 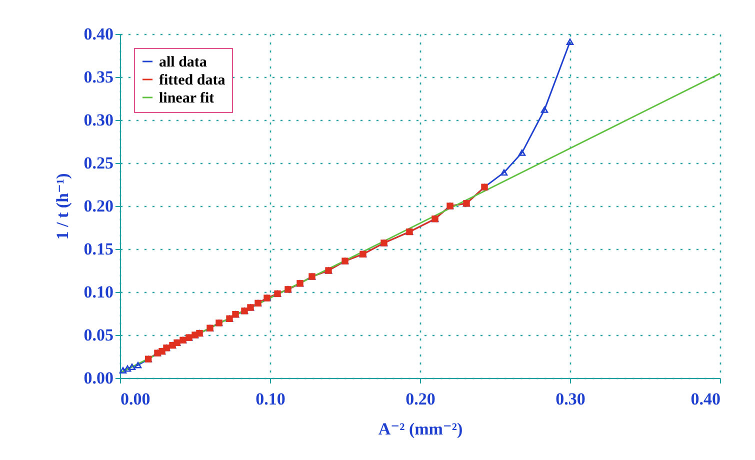 I want to click on x-tick-label: 0.40, so click(x=705, y=399).